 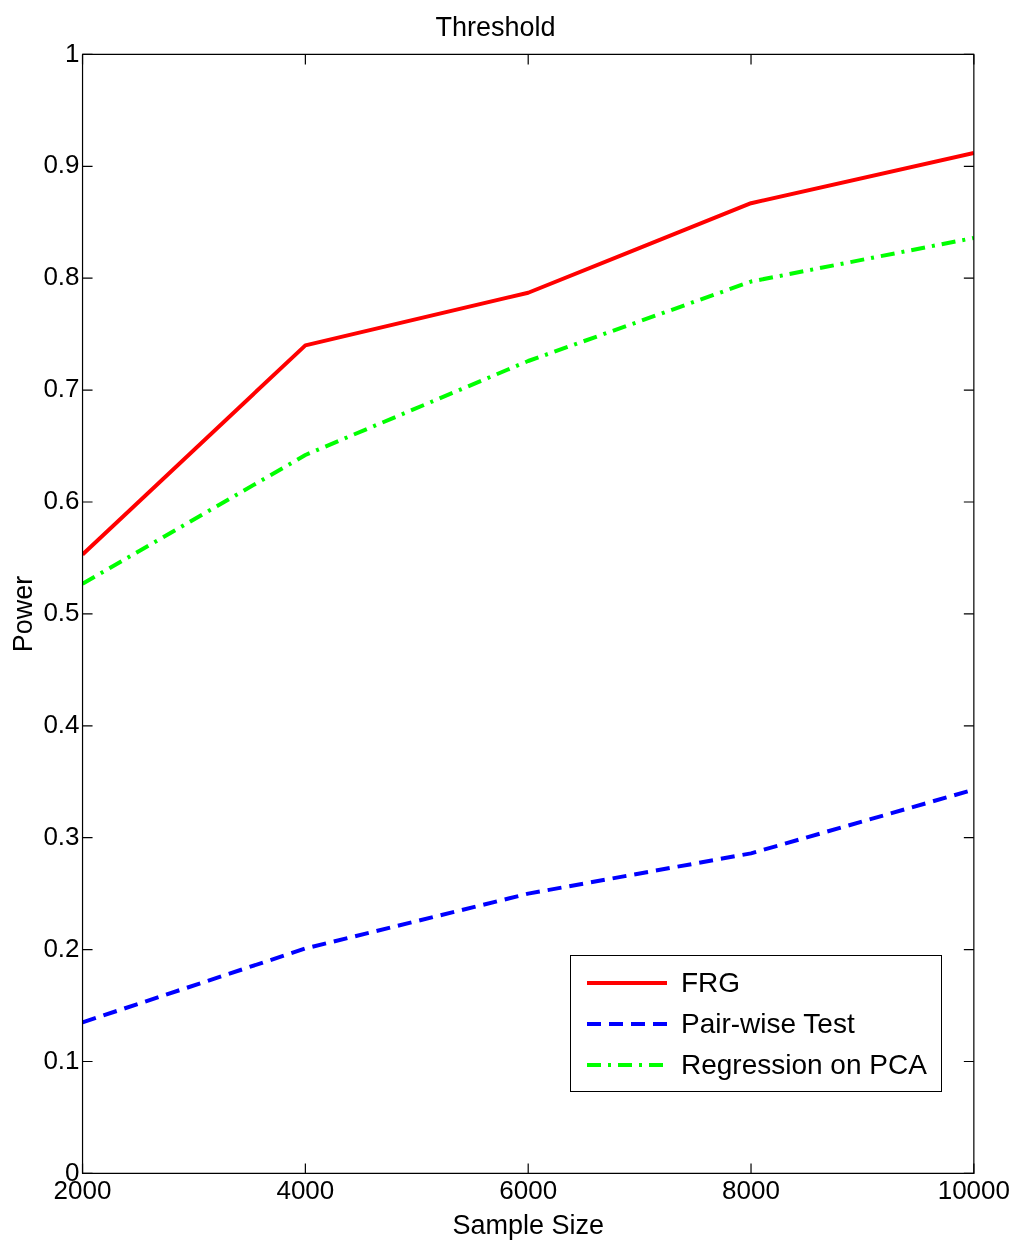 What do you see at coordinates (61, 723) in the screenshot?
I see `y-tick-label: 0.4` at bounding box center [61, 723].